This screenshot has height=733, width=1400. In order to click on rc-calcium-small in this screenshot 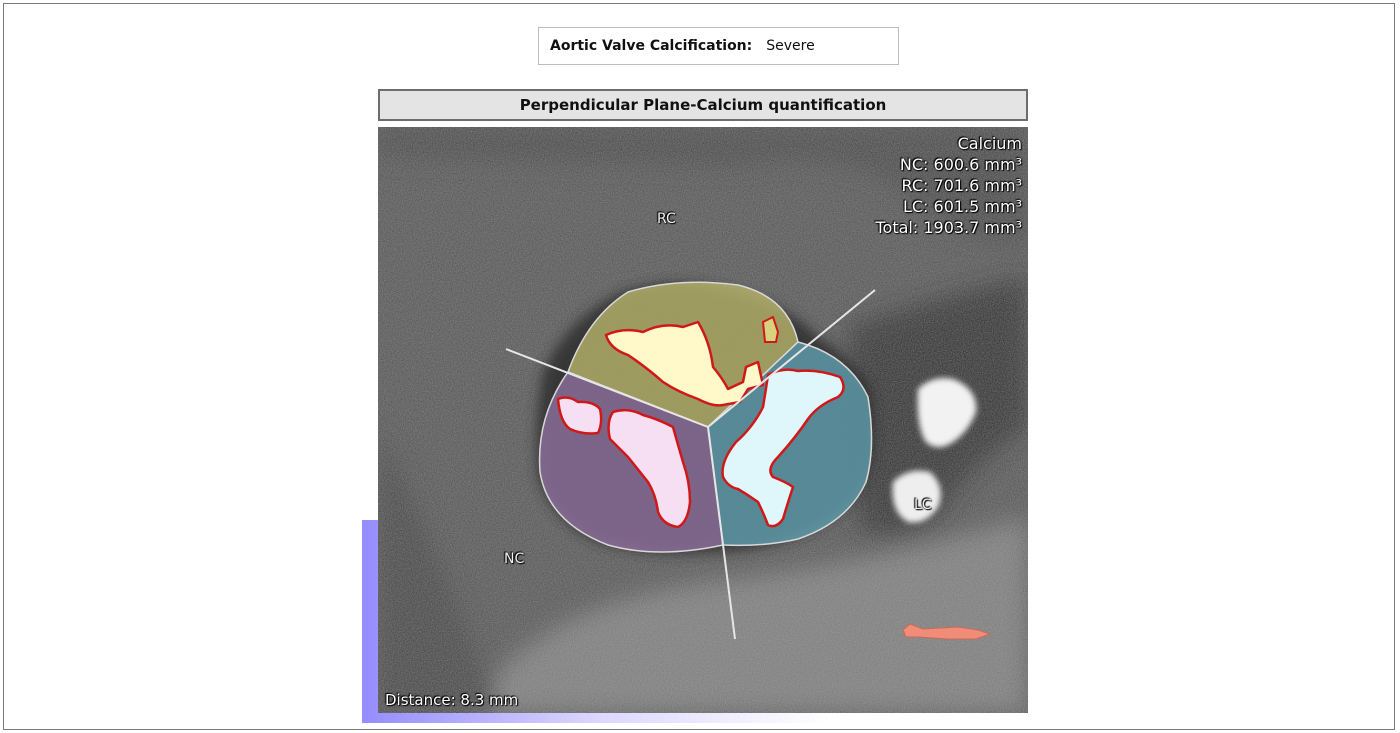, I will do `click(770, 329)`.